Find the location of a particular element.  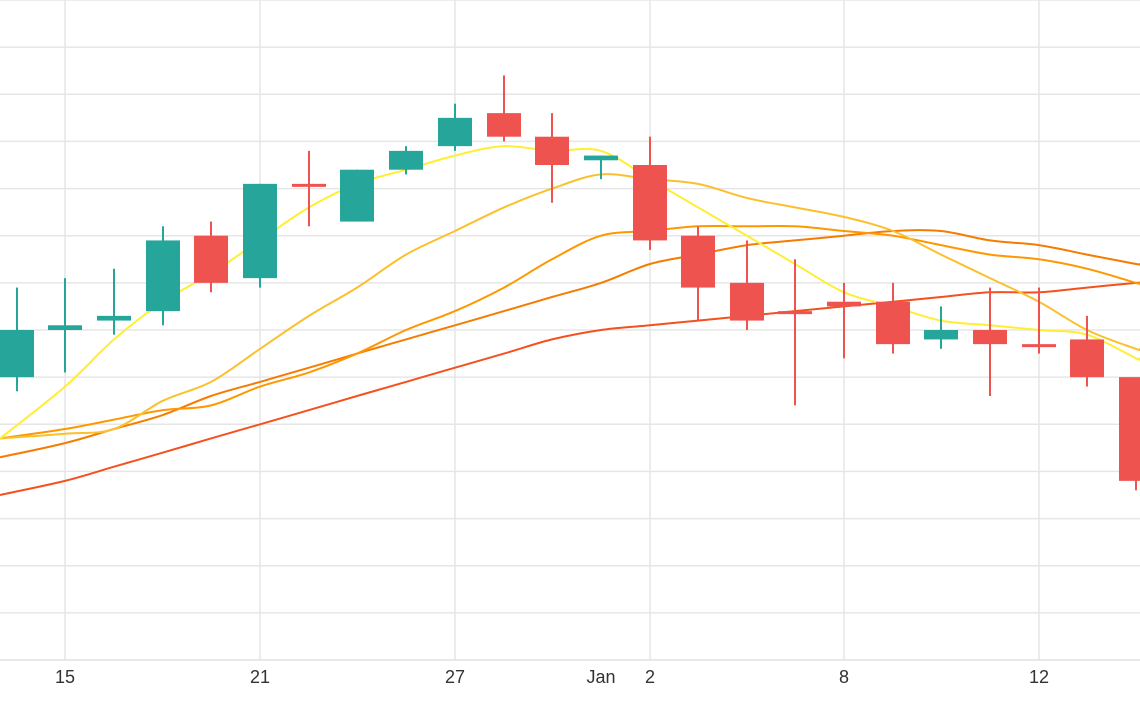

x-tick-label: Jan is located at coordinates (600, 677).